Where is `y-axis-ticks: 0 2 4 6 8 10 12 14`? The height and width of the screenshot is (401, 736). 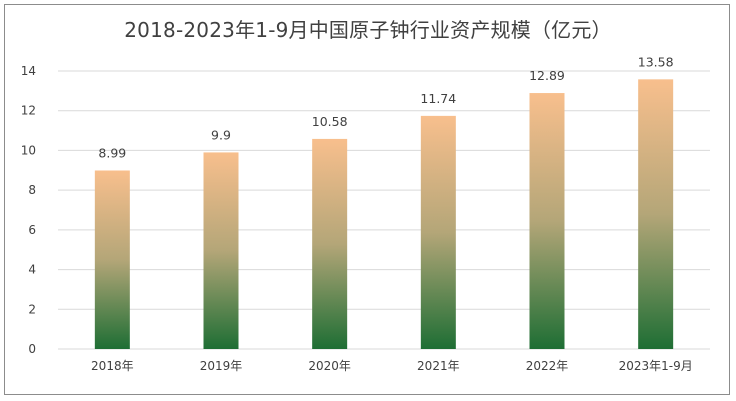
y-axis-ticks: 0 2 4 6 8 10 12 14 is located at coordinates (28, 210).